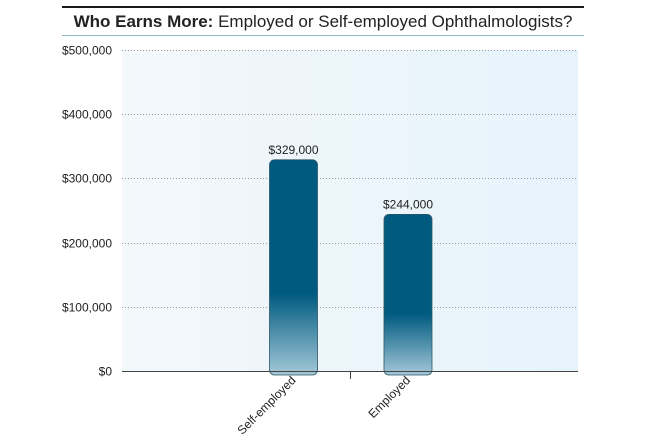  What do you see at coordinates (408, 204) in the screenshot?
I see `data-label: $244,000` at bounding box center [408, 204].